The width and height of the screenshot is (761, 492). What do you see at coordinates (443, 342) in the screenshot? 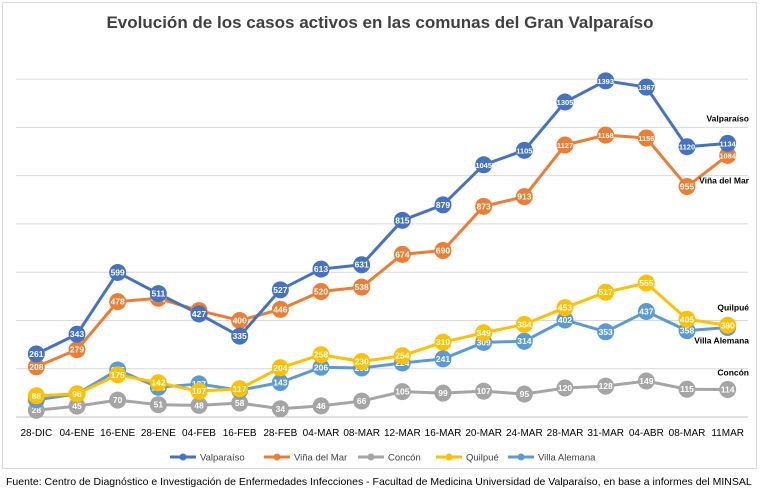
I see `data-label: 310` at bounding box center [443, 342].